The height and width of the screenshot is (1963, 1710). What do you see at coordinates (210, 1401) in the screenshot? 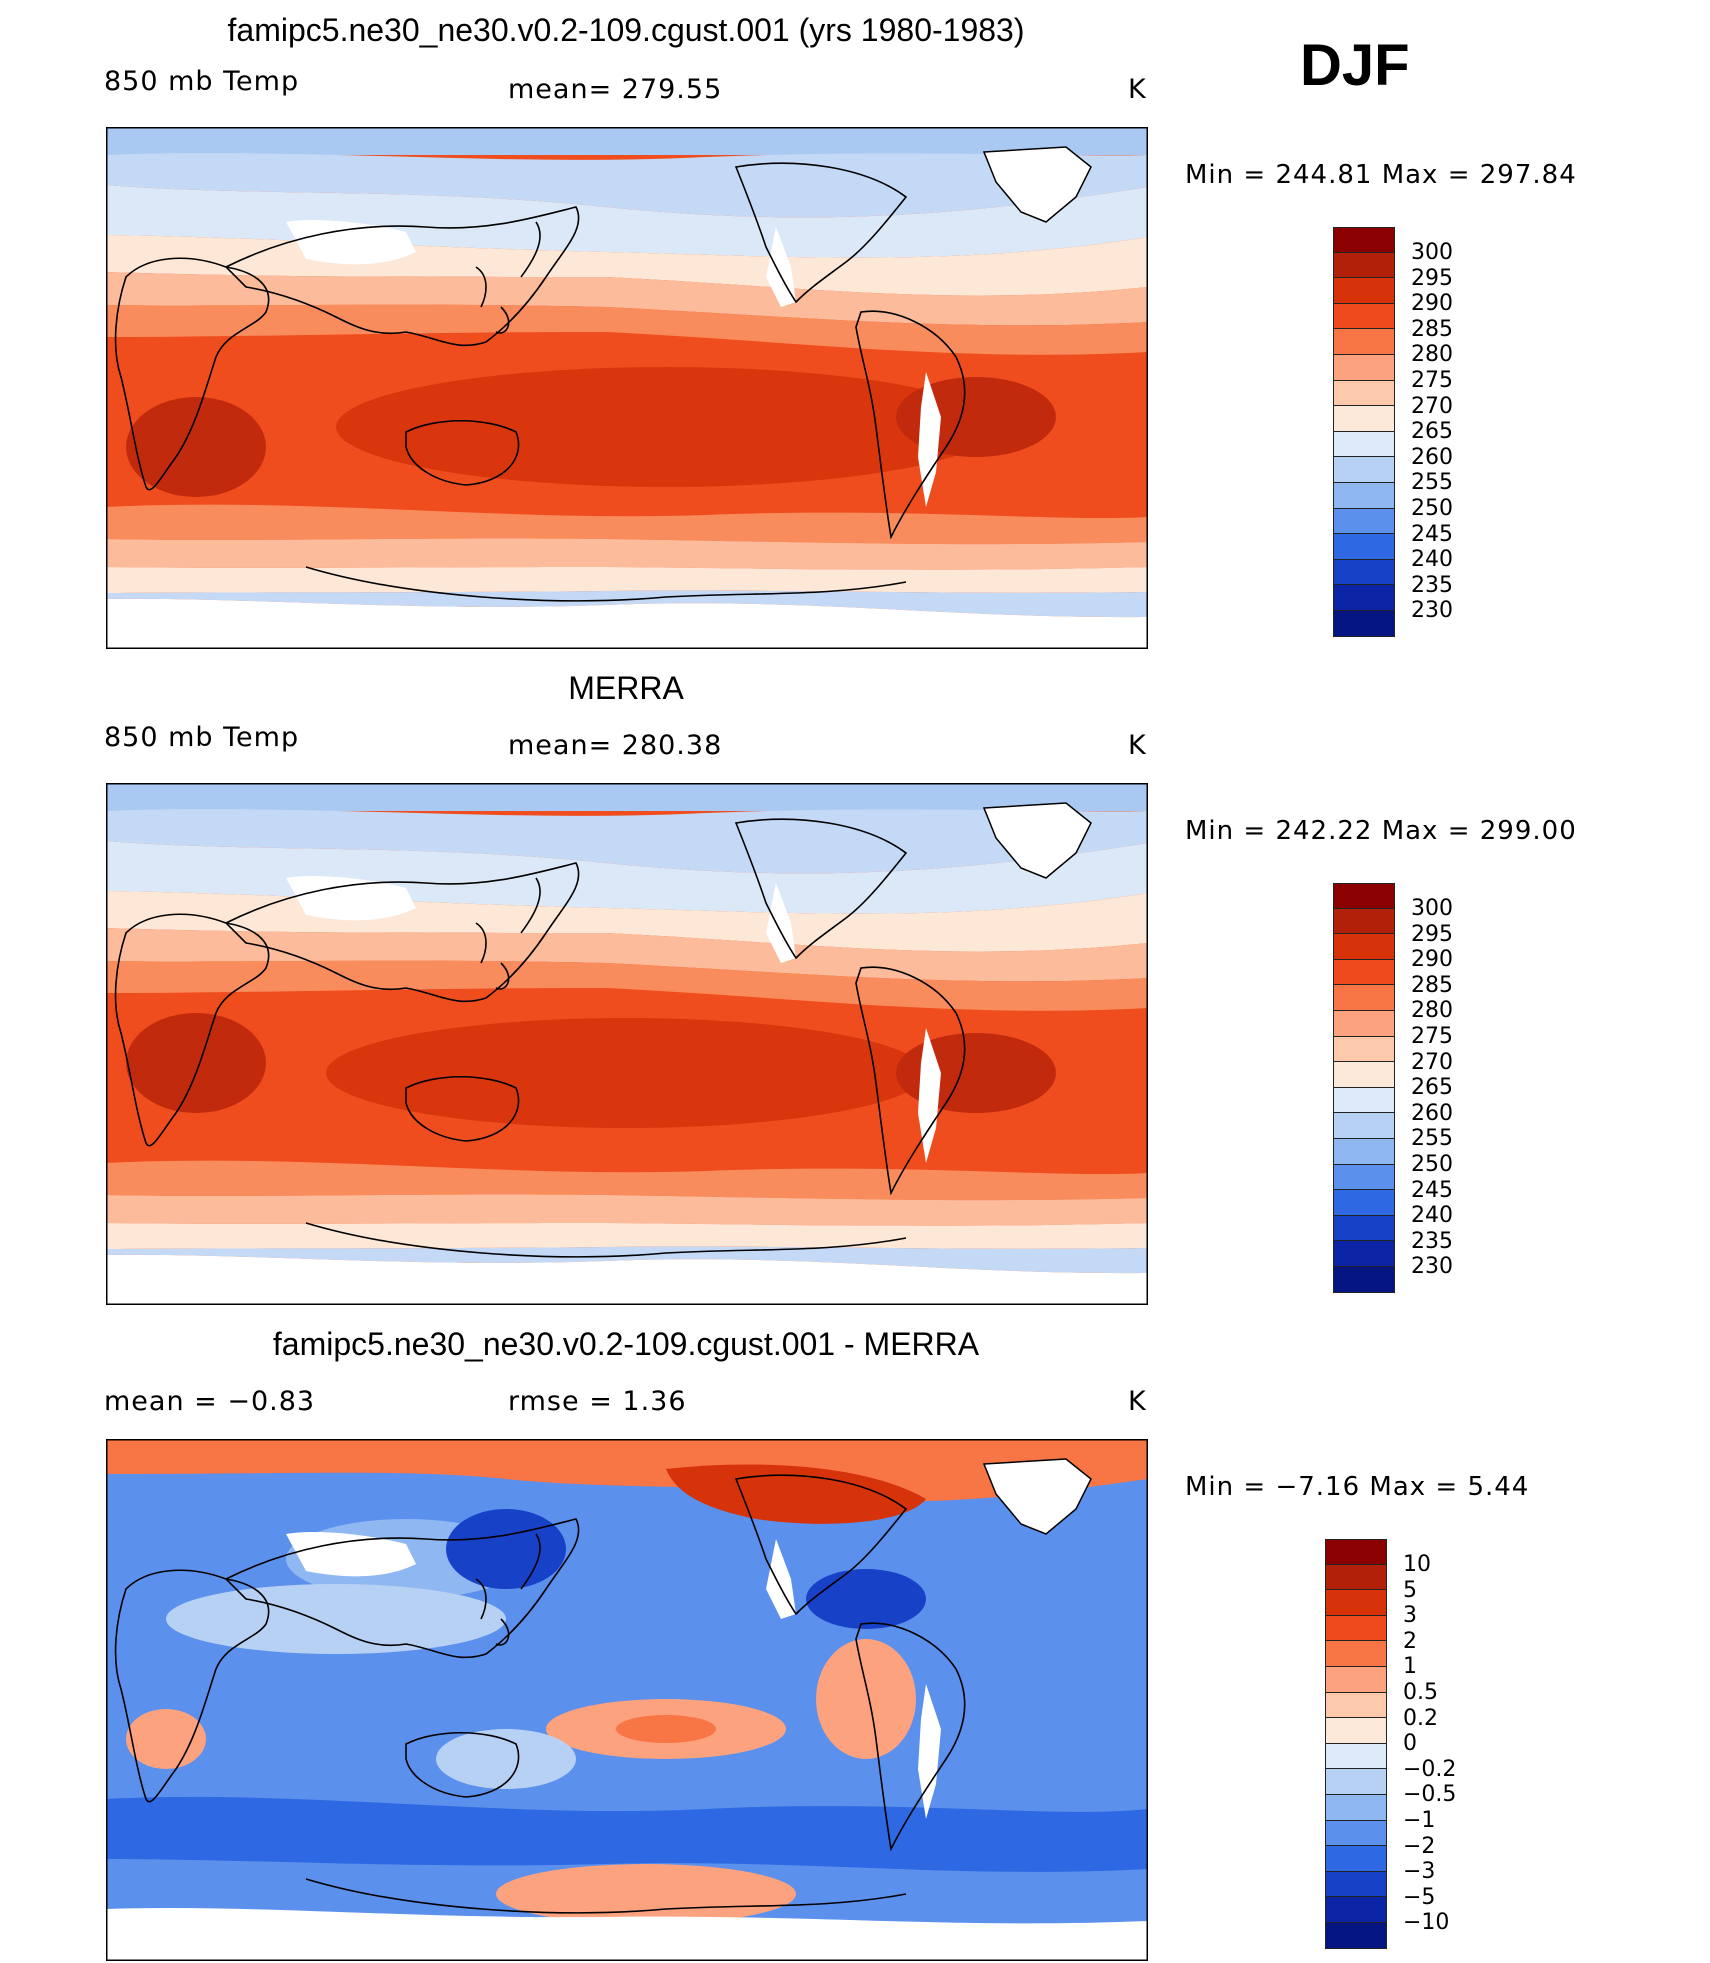
I see `panel3-mean-label: mean = −0.83` at bounding box center [210, 1401].